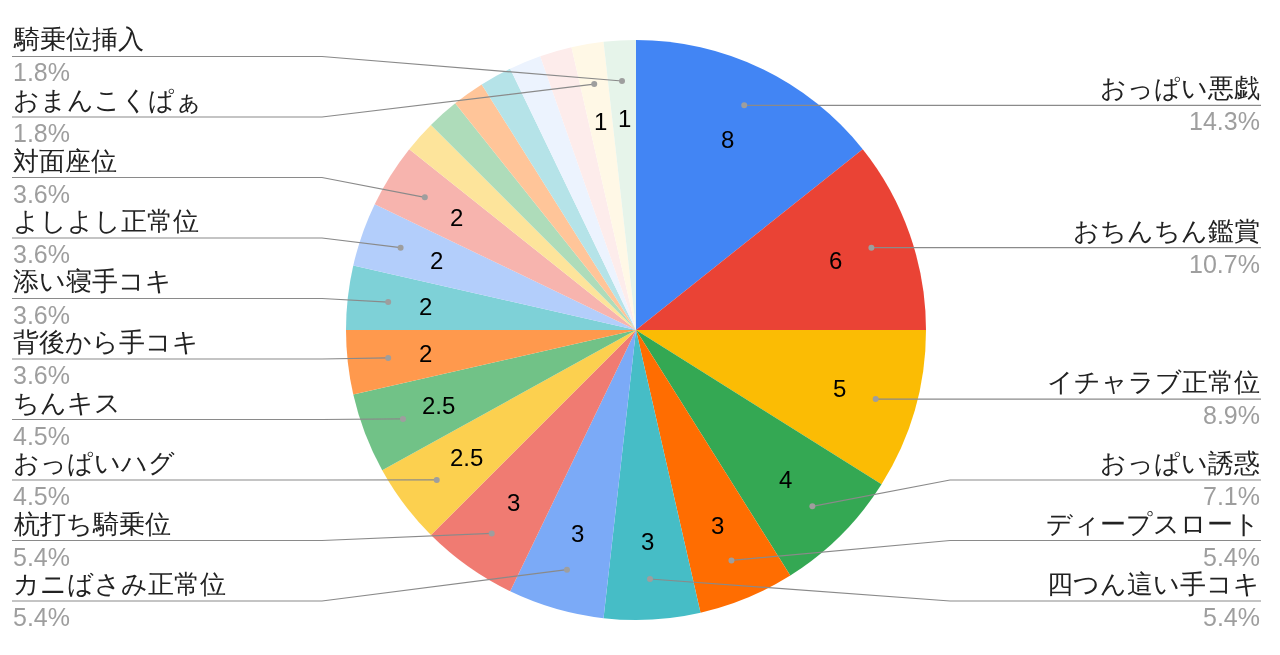 The image size is (1280, 655). What do you see at coordinates (836, 260) in the screenshot?
I see `data-label: 6` at bounding box center [836, 260].